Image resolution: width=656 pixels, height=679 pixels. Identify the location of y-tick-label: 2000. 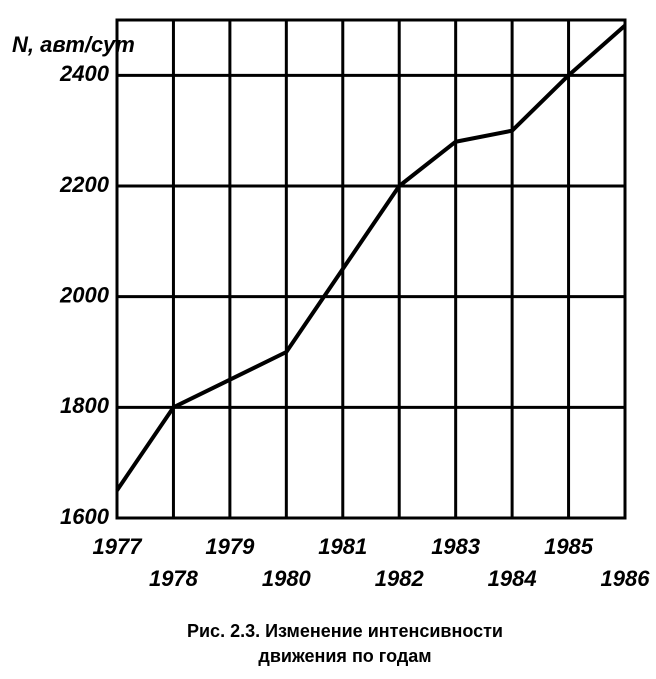
(84, 294).